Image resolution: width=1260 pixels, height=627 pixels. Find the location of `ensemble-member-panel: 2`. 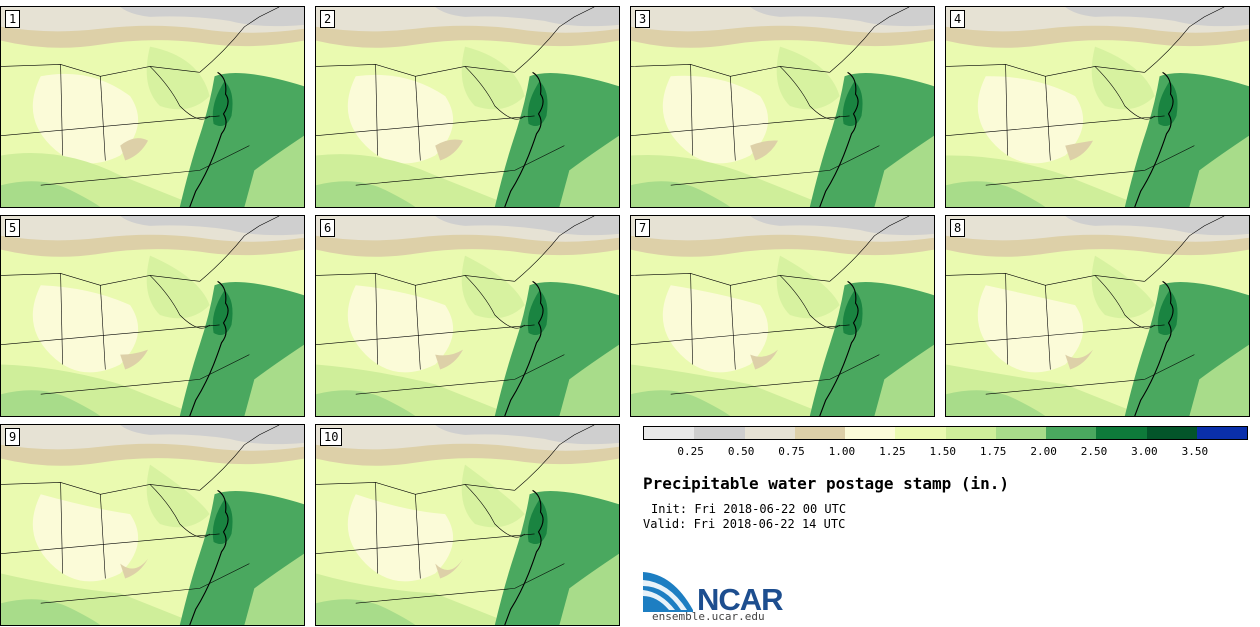

ensemble-member-panel: 2 is located at coordinates (467, 107).